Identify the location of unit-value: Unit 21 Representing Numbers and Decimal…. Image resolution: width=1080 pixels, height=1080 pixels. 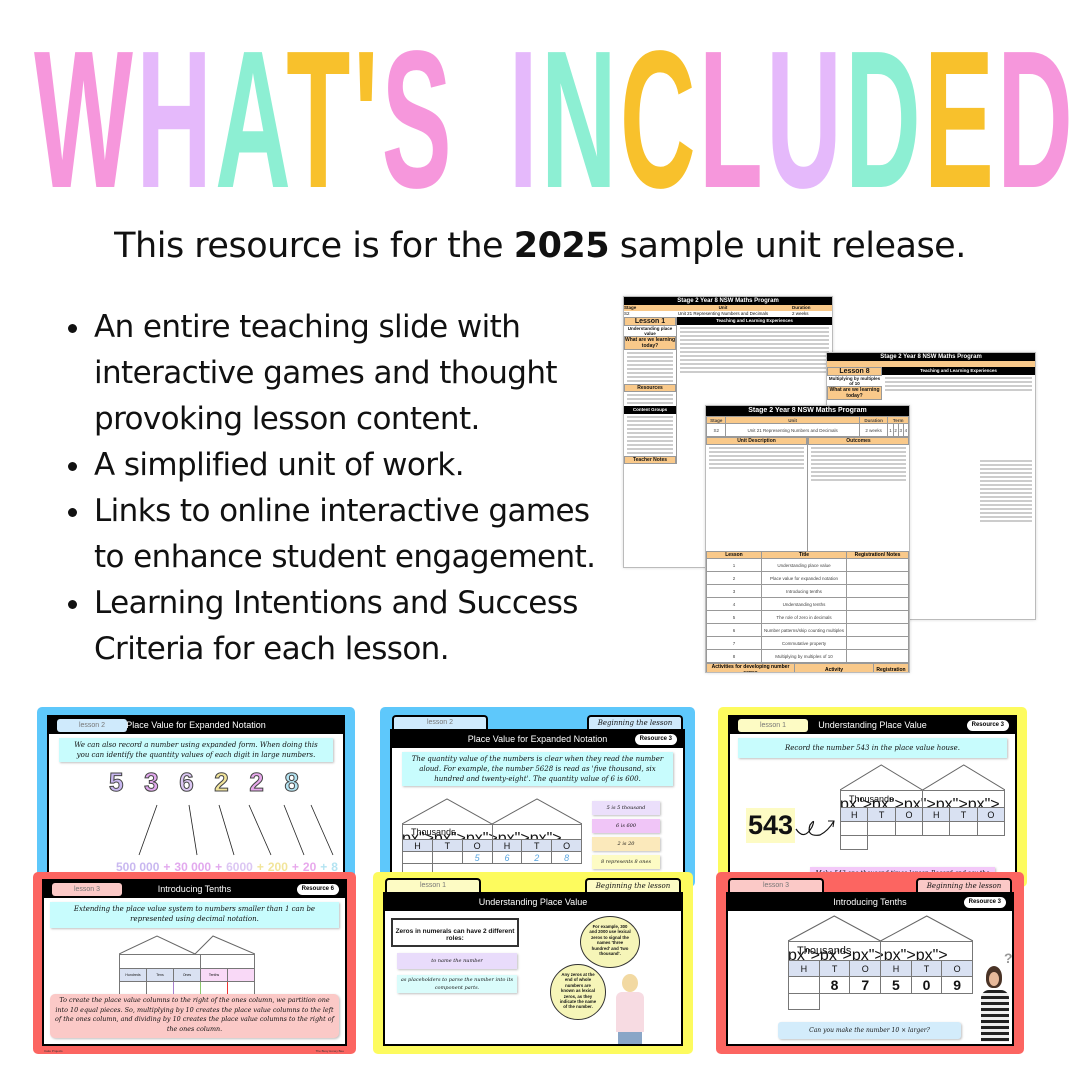
(792, 430).